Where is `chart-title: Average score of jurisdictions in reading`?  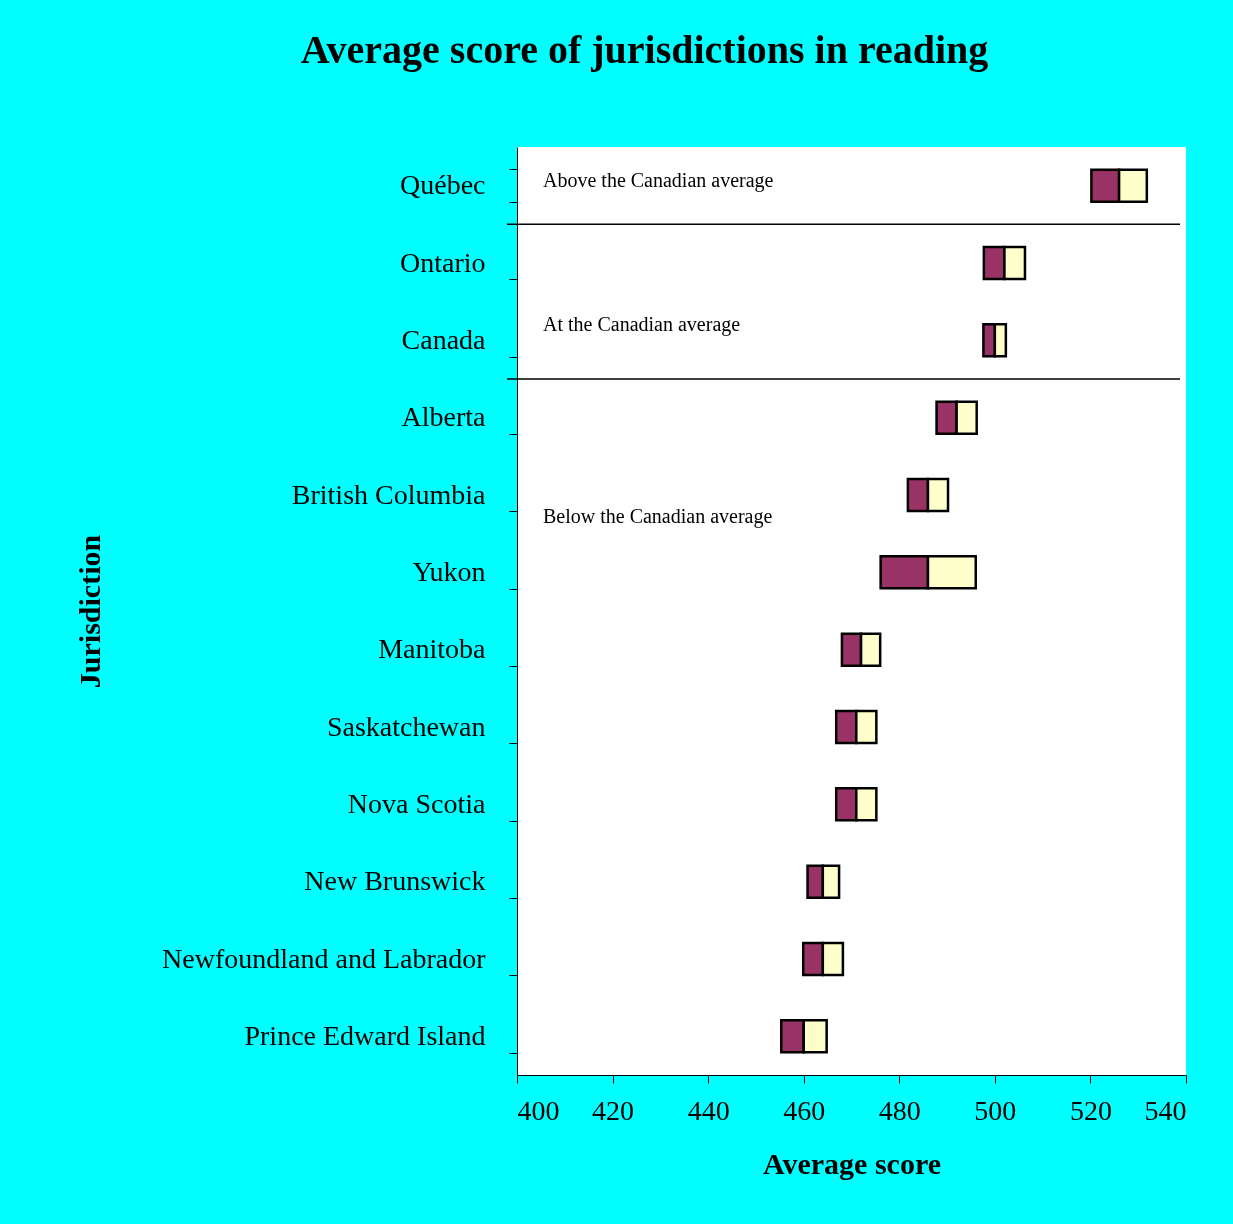 chart-title: Average score of jurisdictions in reading is located at coordinates (644, 49).